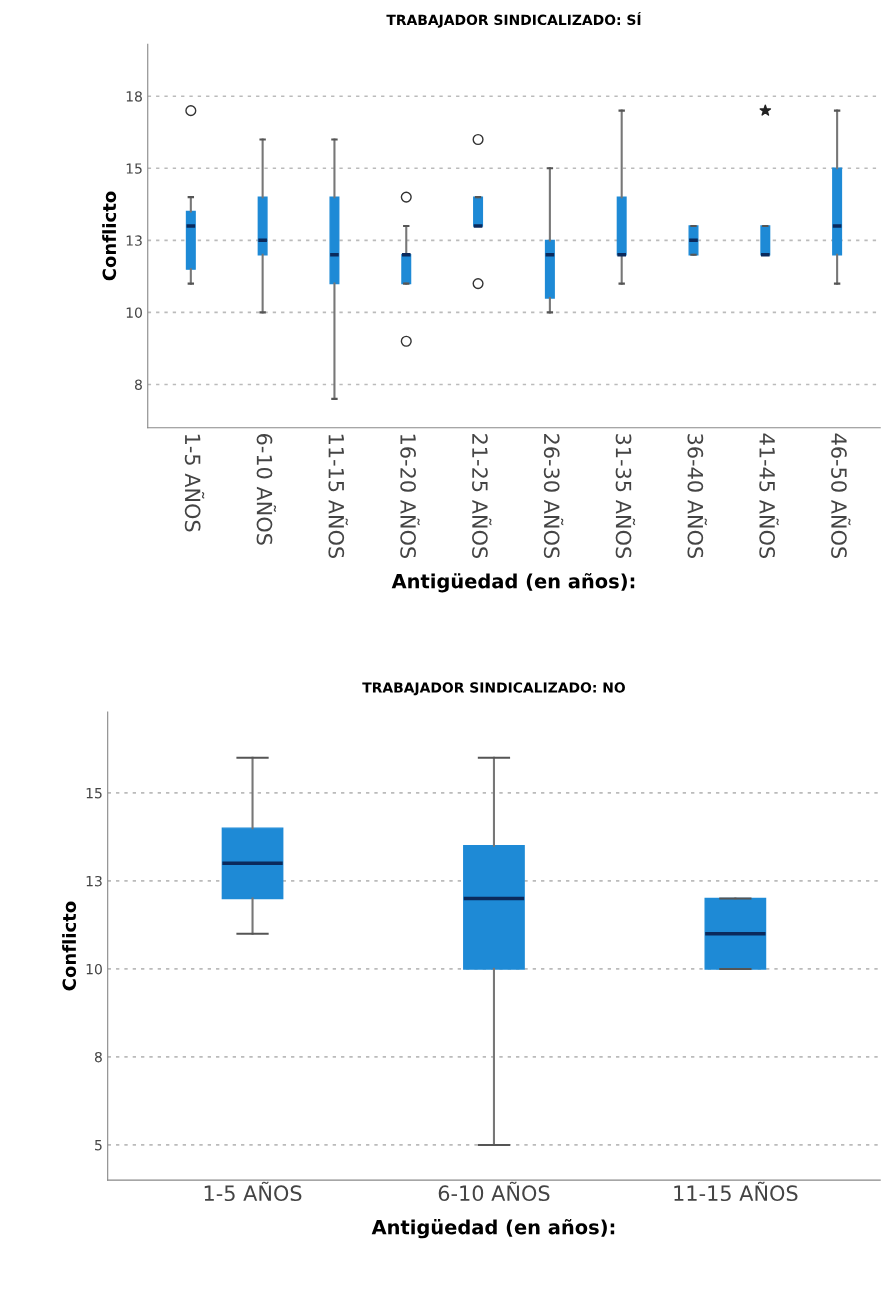  Describe the element at coordinates (514, 20) in the screenshot. I see `chart-title: TRABAJADOR SINDICALIZADO: SÍ` at that location.